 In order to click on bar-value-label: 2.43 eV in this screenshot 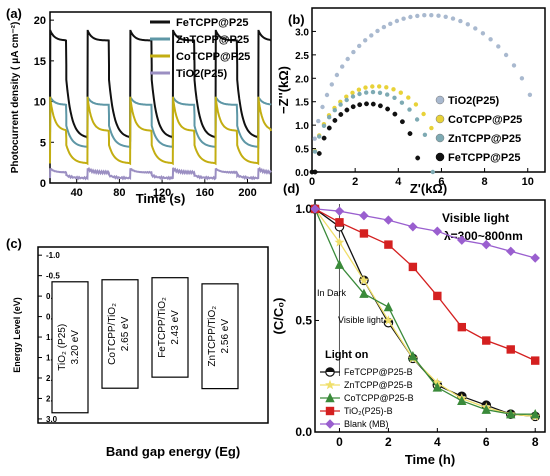, I will do `click(175, 327)`.